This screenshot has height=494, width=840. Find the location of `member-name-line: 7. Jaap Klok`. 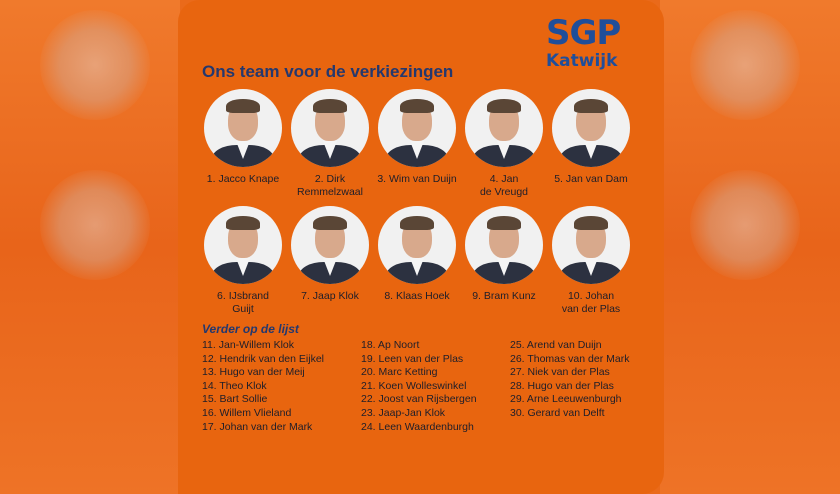

member-name-line: 7. Jaap Klok is located at coordinates (330, 296).